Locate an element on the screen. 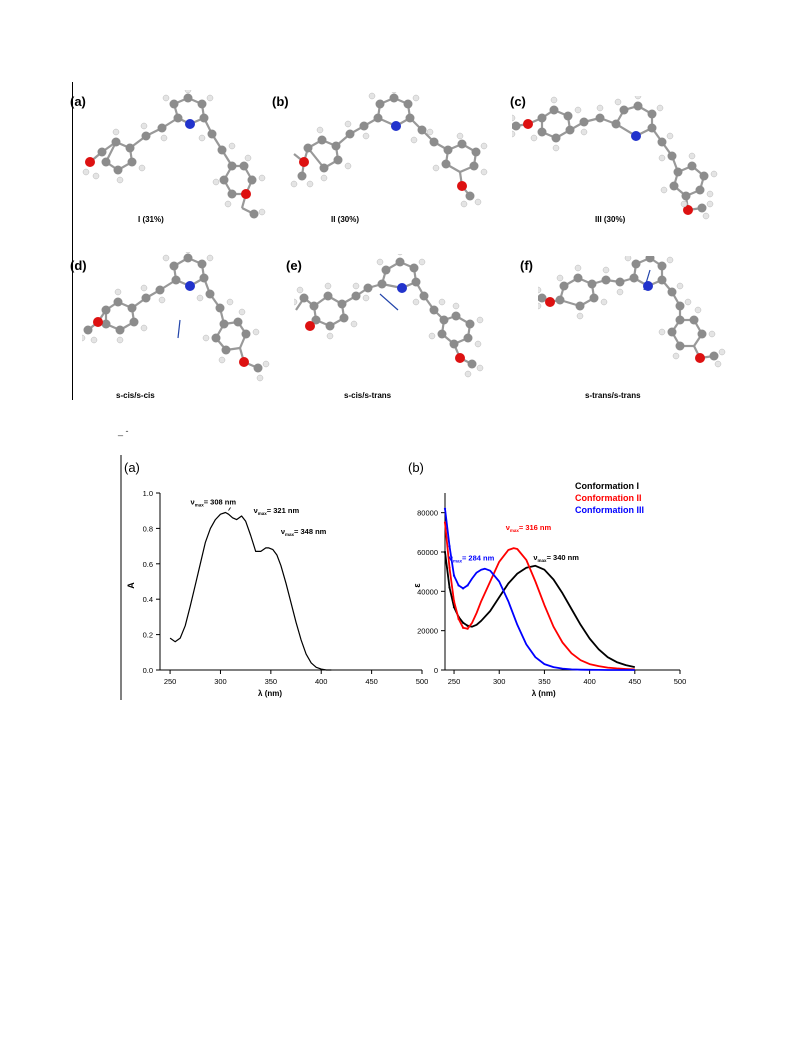 This screenshot has width=793, height=1057. figure-left-border is located at coordinates (72, 241).